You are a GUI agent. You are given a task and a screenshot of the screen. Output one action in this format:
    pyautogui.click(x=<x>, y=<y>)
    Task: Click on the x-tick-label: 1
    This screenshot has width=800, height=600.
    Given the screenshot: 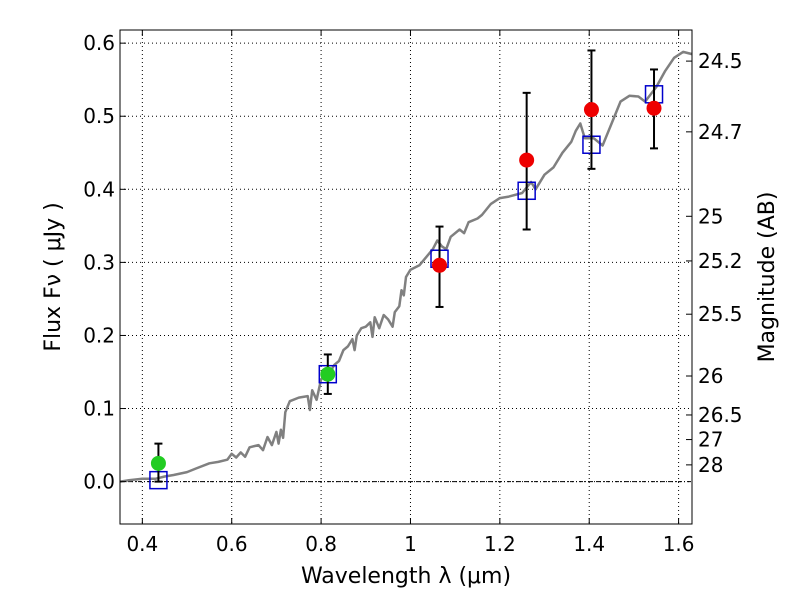 What is the action you would take?
    pyautogui.click(x=410, y=544)
    